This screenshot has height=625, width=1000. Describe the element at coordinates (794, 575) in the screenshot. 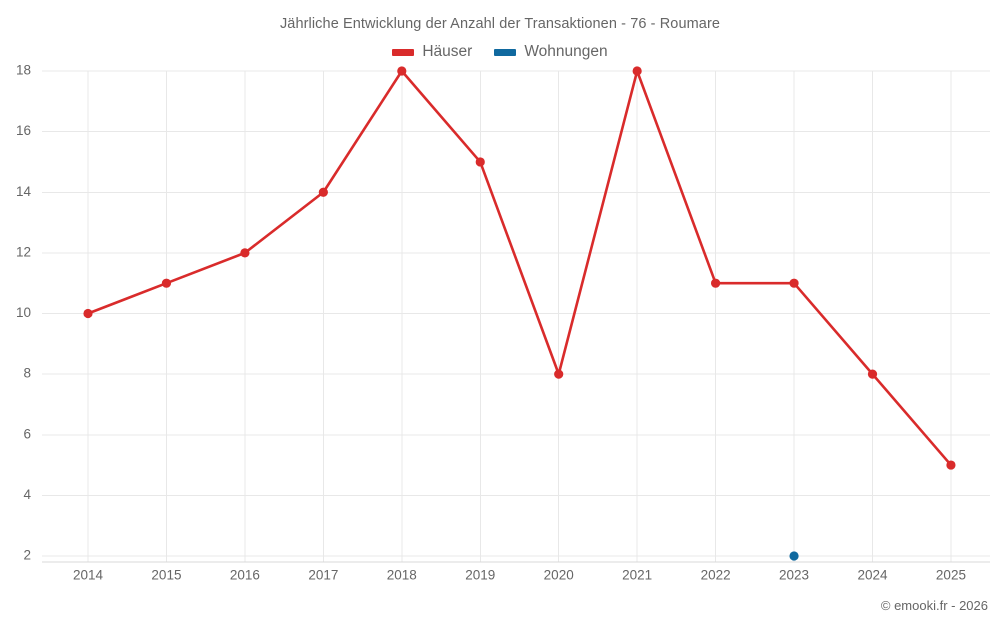

I see `x-axis-tick-label: 2023` at that location.